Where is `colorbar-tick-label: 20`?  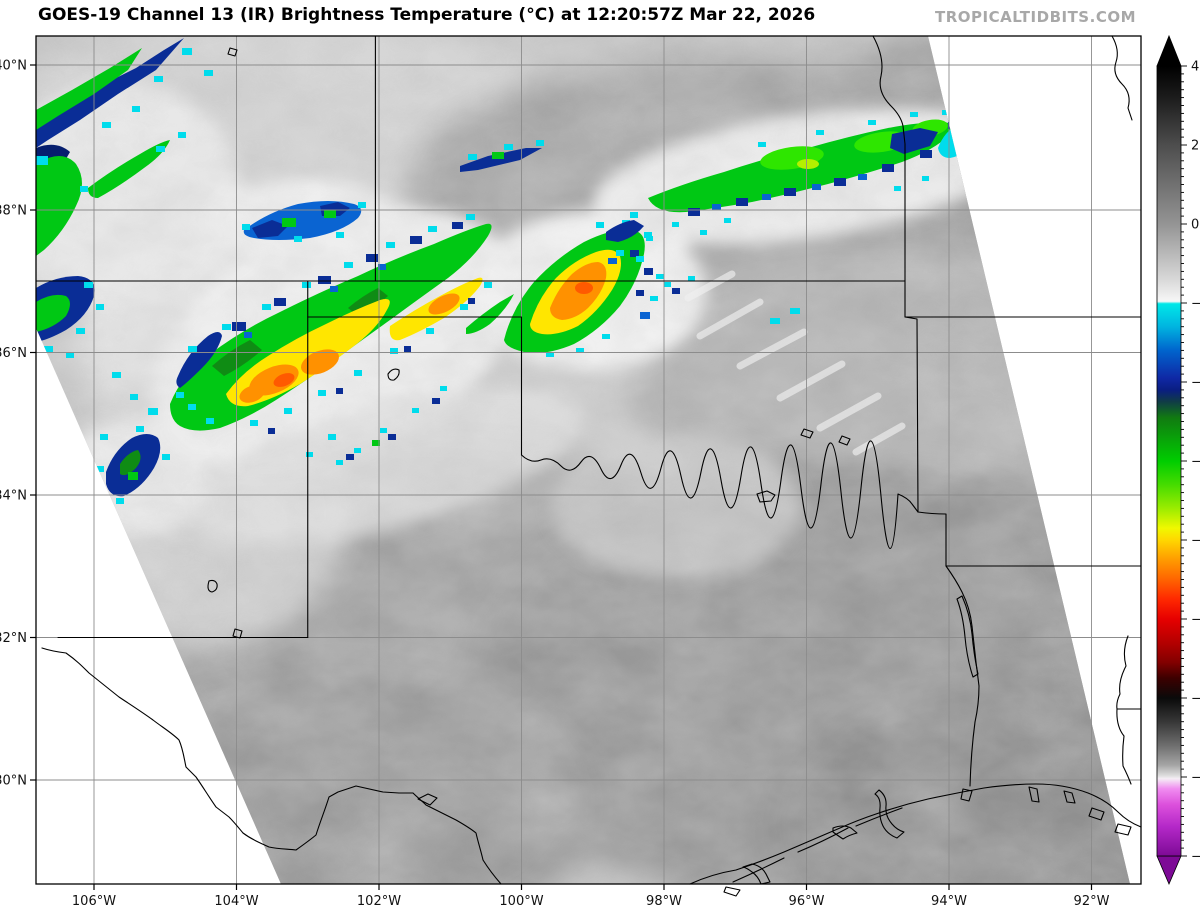 colorbar-tick-label: 20 is located at coordinates (1195, 146).